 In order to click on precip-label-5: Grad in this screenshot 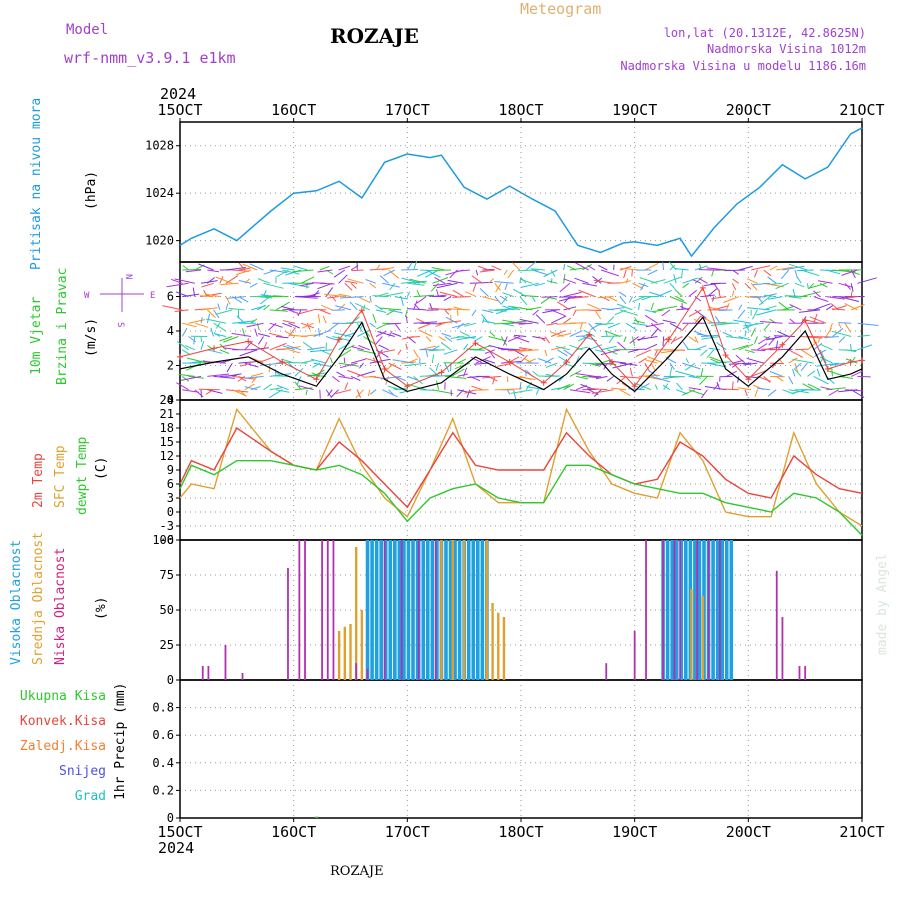, I will do `click(90, 796)`.